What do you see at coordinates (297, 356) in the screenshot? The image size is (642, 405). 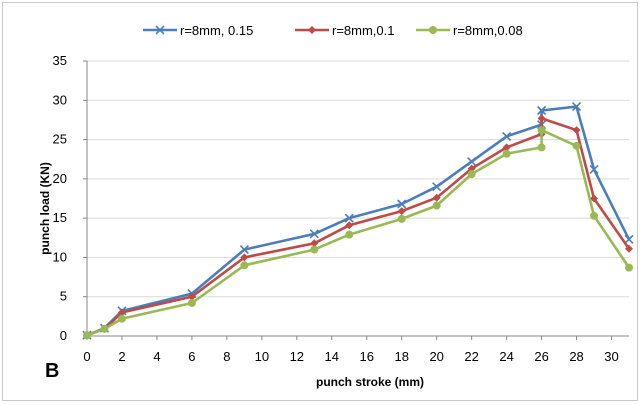 I see `x-tick-label: 12` at bounding box center [297, 356].